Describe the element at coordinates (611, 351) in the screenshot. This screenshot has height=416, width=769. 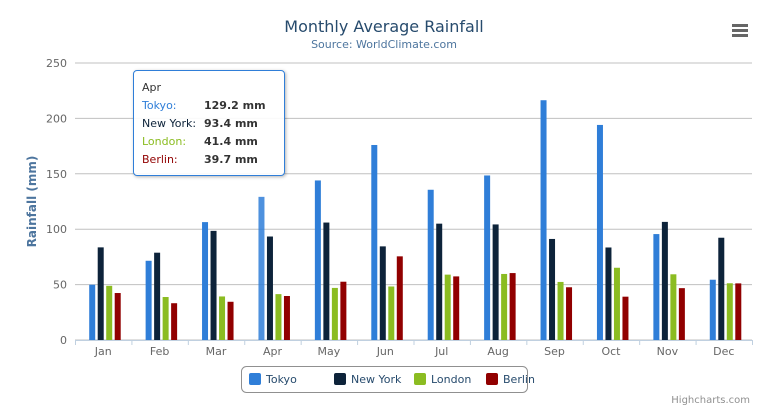
I see `x-tick-label: Oct` at that location.